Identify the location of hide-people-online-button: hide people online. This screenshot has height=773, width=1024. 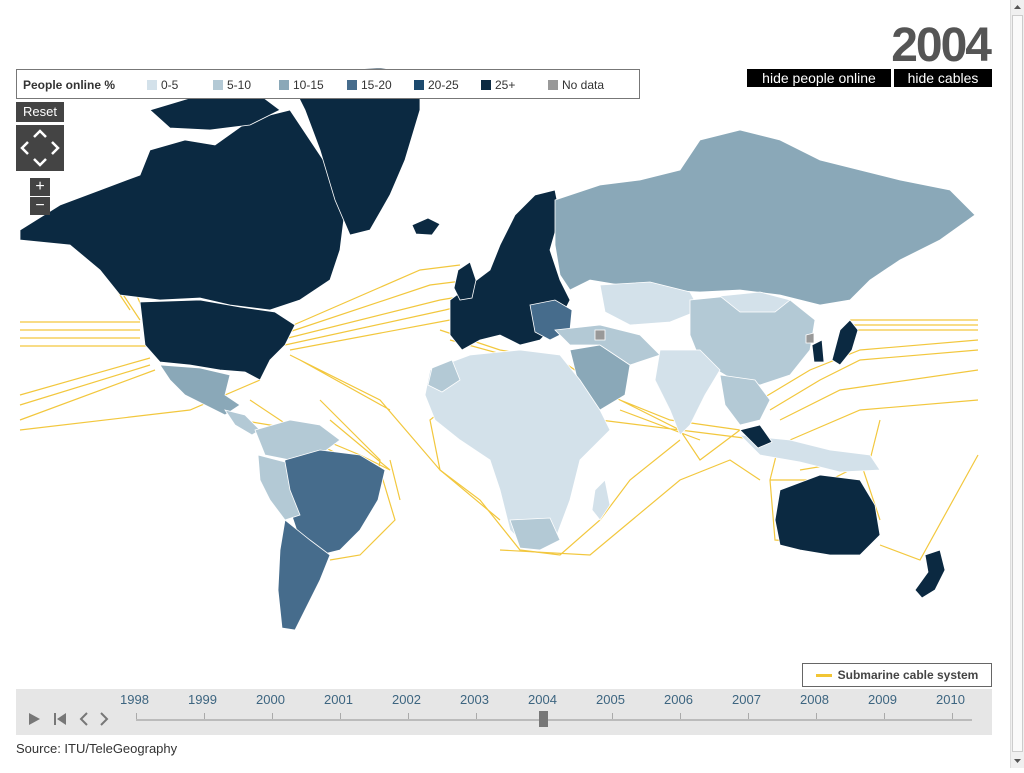
(819, 78).